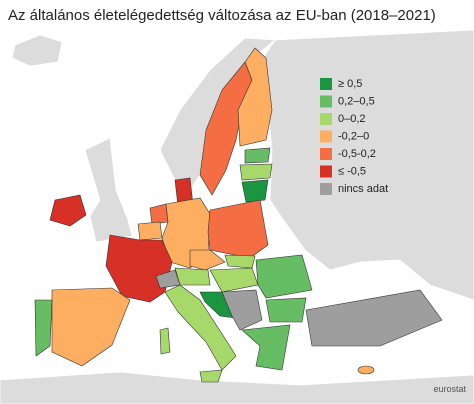 This screenshot has width=474, height=404. I want to click on legend-label: 0,2–0,5, so click(356, 101).